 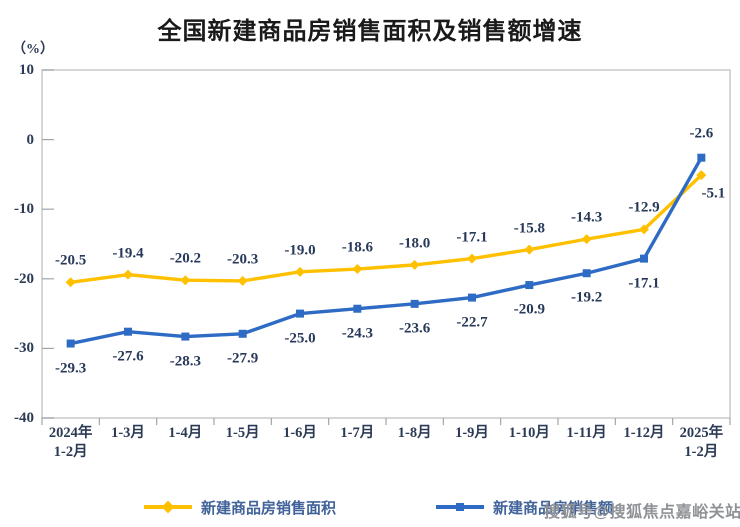 What do you see at coordinates (642, 512) in the screenshot?
I see `watermark: 搜狐号@搜狐焦点嘉峪关站` at bounding box center [642, 512].